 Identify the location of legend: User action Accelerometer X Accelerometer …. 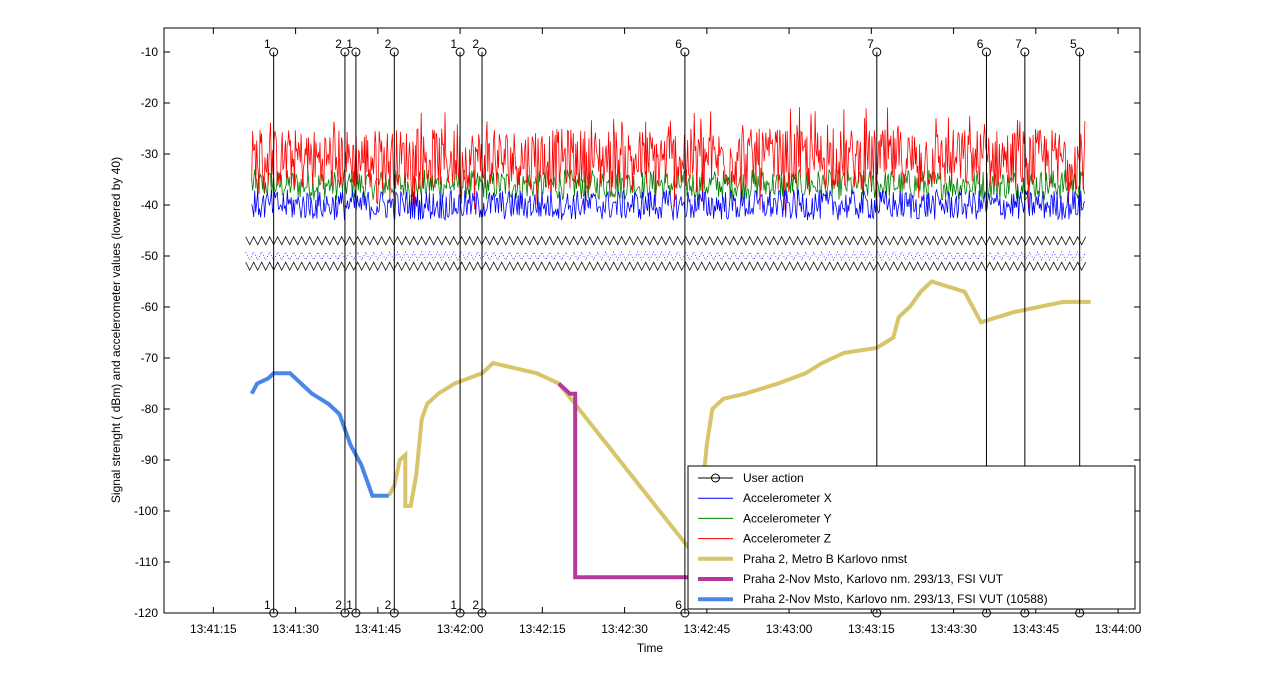
(911, 537).